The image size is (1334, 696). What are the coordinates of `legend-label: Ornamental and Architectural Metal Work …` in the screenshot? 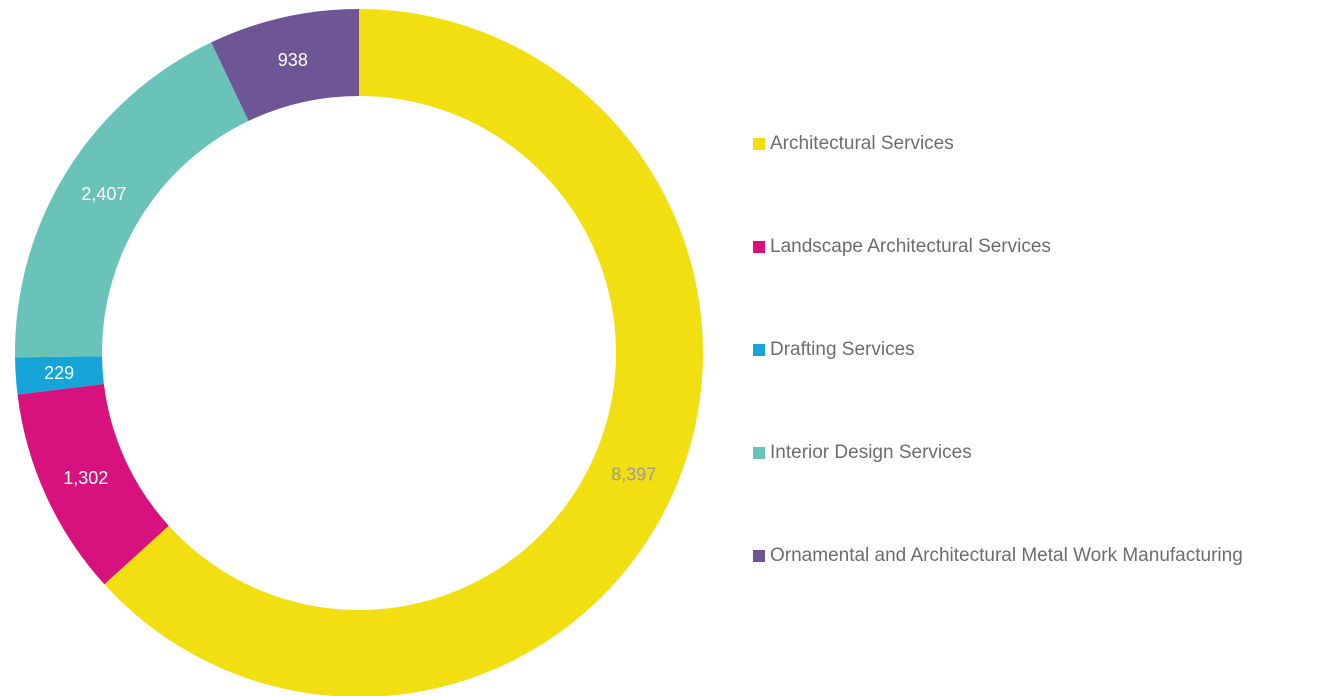 It's located at (1006, 555).